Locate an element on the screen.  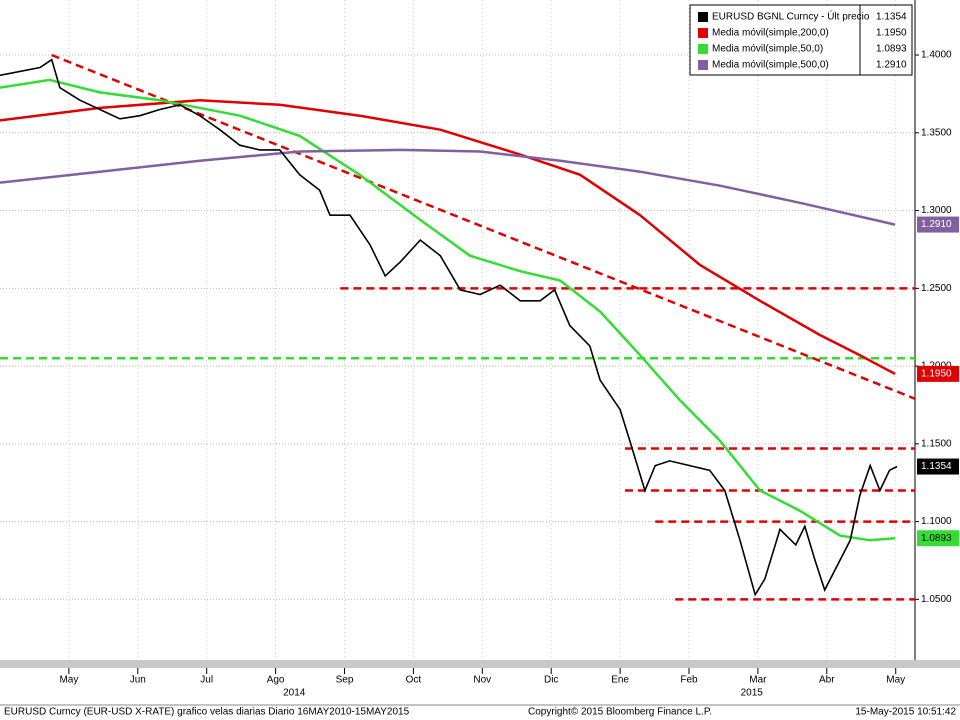
x-tick-label: Ene is located at coordinates (620, 680).